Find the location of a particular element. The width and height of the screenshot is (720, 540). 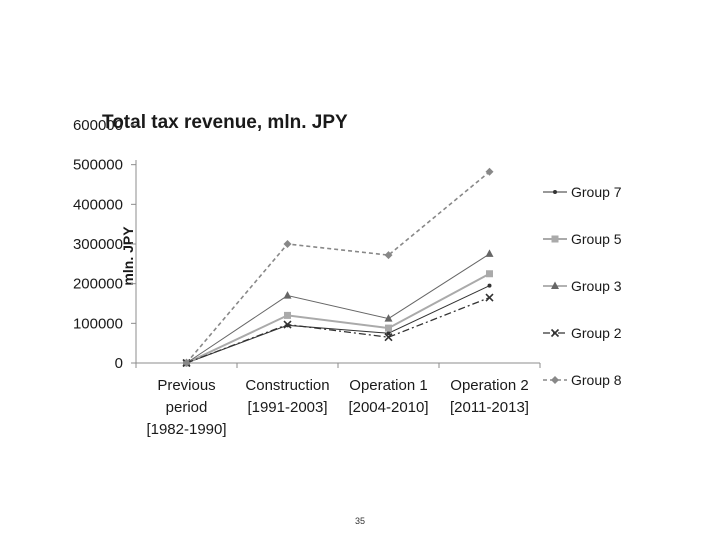

y-axis-ticks: 0 100000 200000 300000 400000 500000 600000 is located at coordinates (104, 244).